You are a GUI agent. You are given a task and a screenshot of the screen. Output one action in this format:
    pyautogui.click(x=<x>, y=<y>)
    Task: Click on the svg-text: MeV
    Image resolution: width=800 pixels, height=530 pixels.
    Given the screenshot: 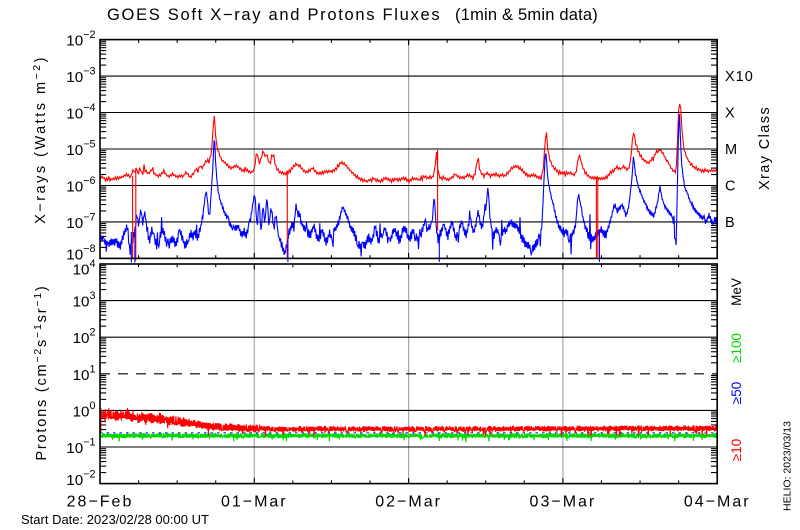 What is the action you would take?
    pyautogui.click(x=736, y=292)
    